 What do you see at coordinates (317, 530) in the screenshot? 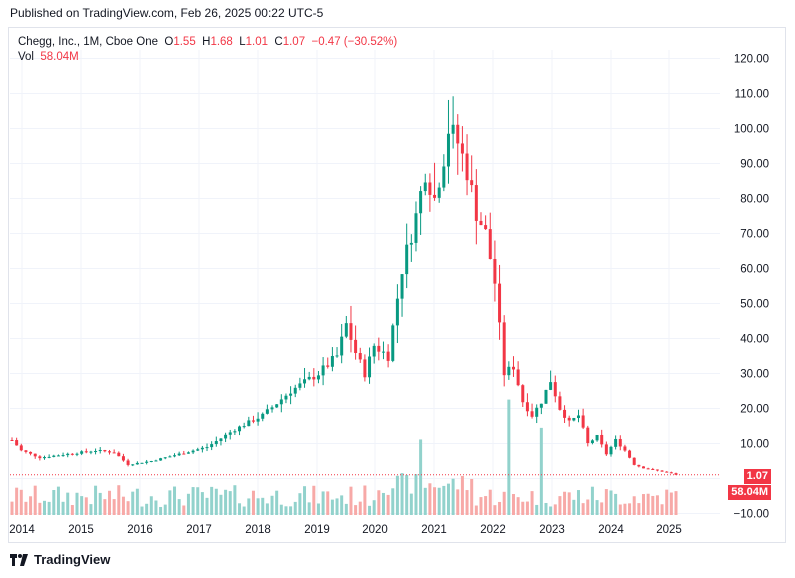
I see `x-tick-label: 2019` at bounding box center [317, 530].